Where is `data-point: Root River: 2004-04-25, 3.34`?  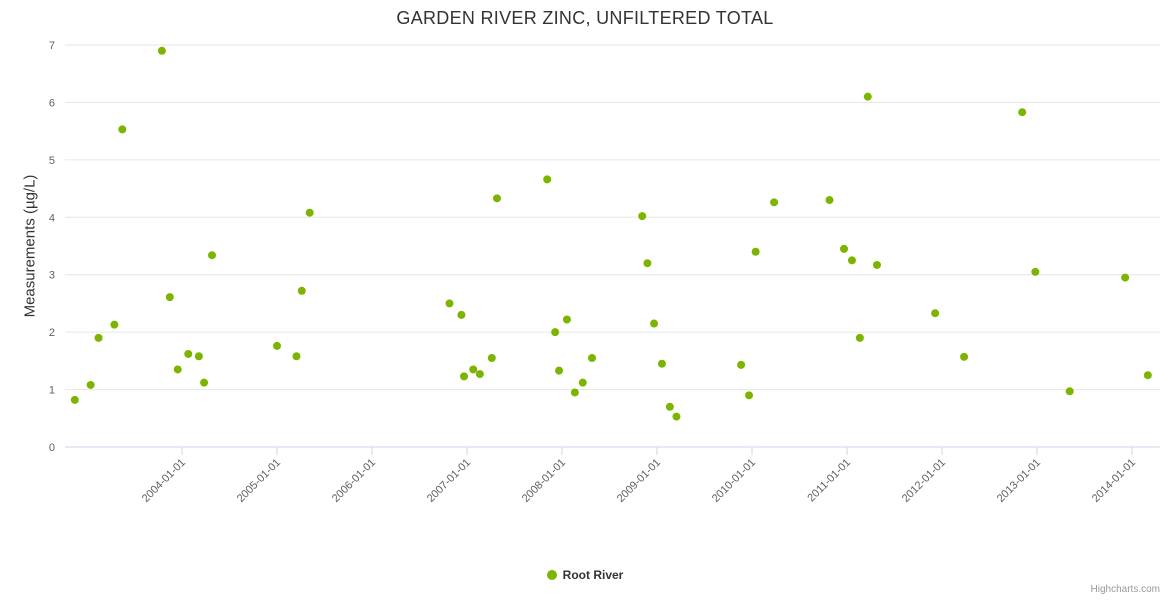 data-point: Root River: 2004-04-25, 3.34 is located at coordinates (211, 255).